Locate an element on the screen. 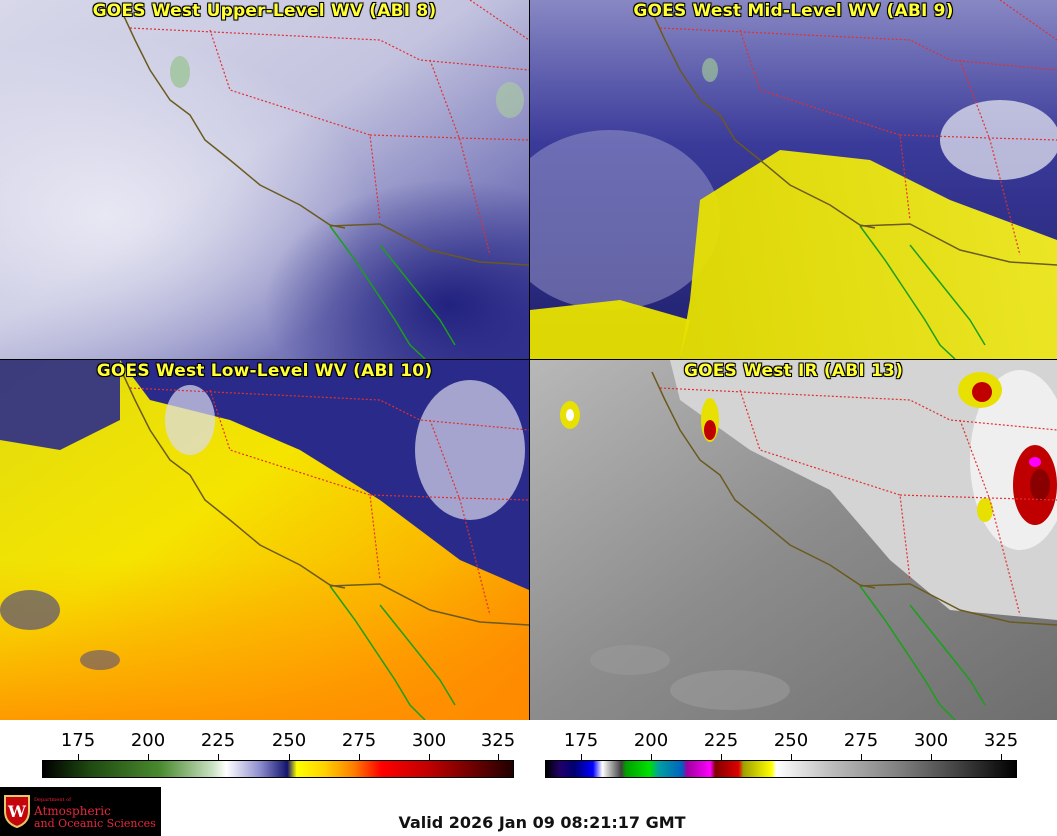 This screenshot has width=1057, height=836. svg-text: W is located at coordinates (17, 811).